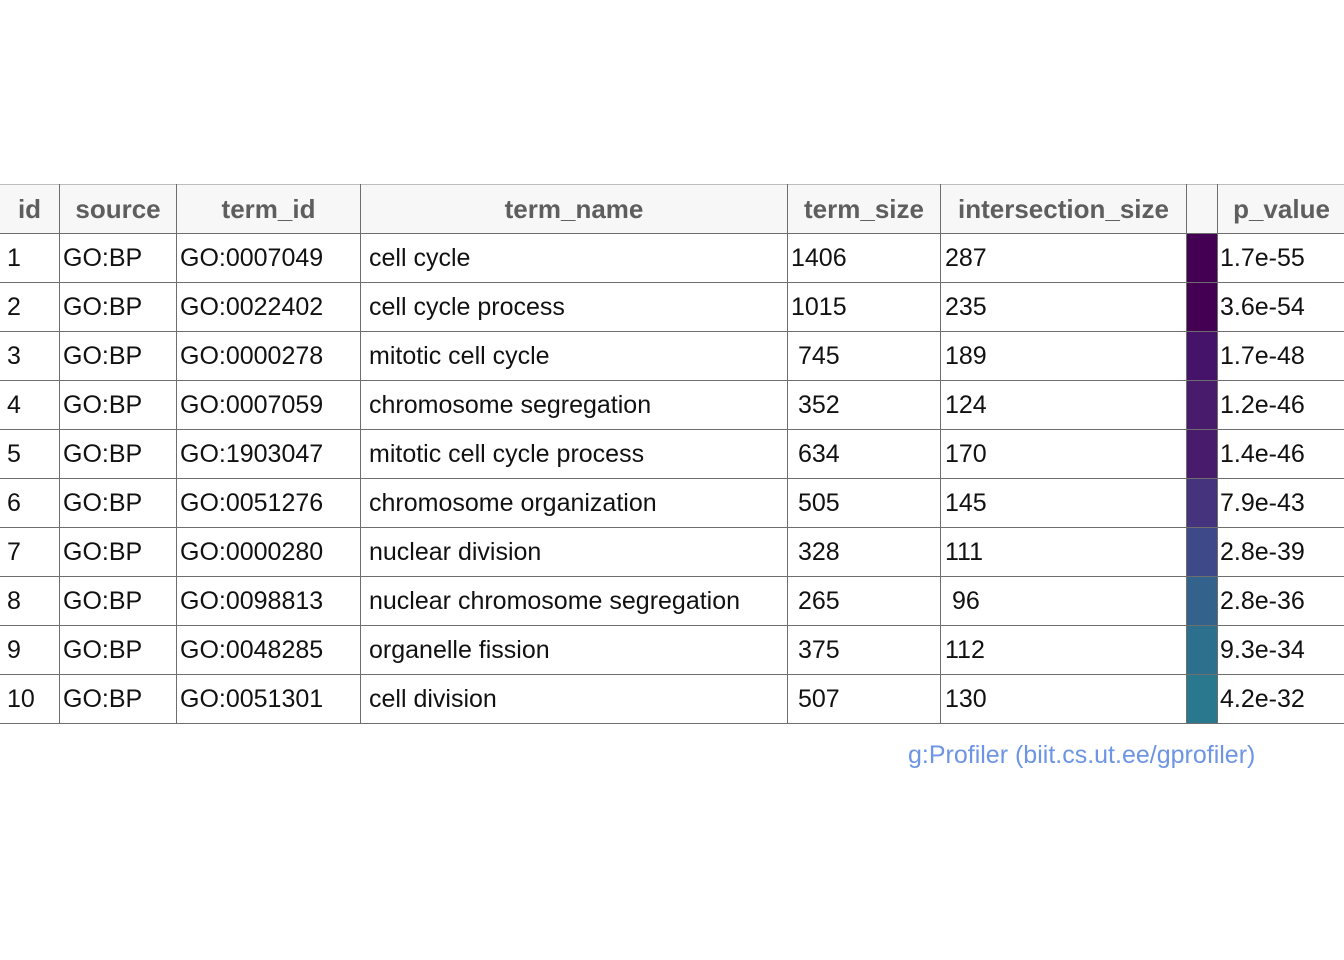  I want to click on cell-term-id: GO:0098813, so click(268, 601).